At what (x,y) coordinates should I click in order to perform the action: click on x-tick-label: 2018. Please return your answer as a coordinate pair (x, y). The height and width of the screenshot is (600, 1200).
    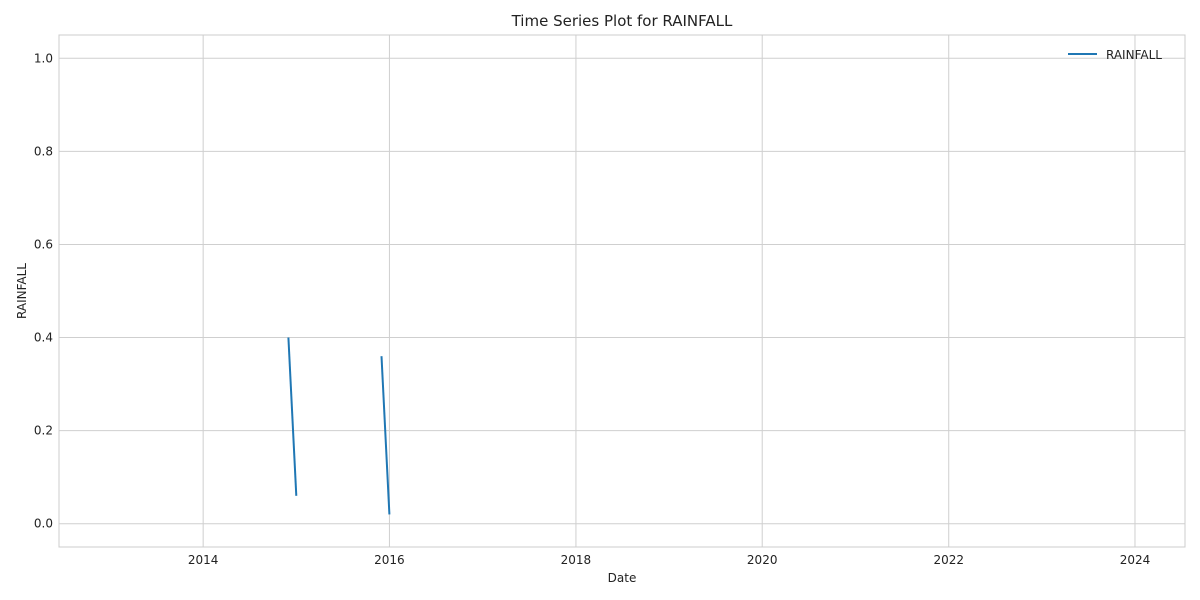
    Looking at the image, I should click on (576, 560).